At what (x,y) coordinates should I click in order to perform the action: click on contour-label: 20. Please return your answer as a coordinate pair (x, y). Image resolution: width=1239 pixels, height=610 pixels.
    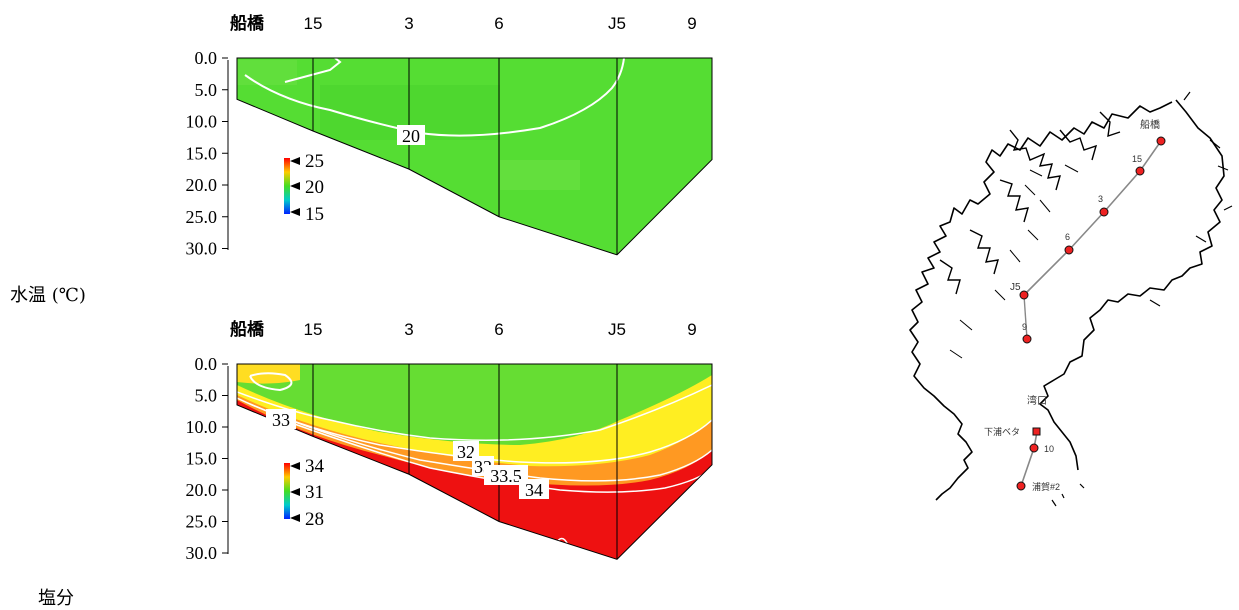
    Looking at the image, I should click on (411, 136).